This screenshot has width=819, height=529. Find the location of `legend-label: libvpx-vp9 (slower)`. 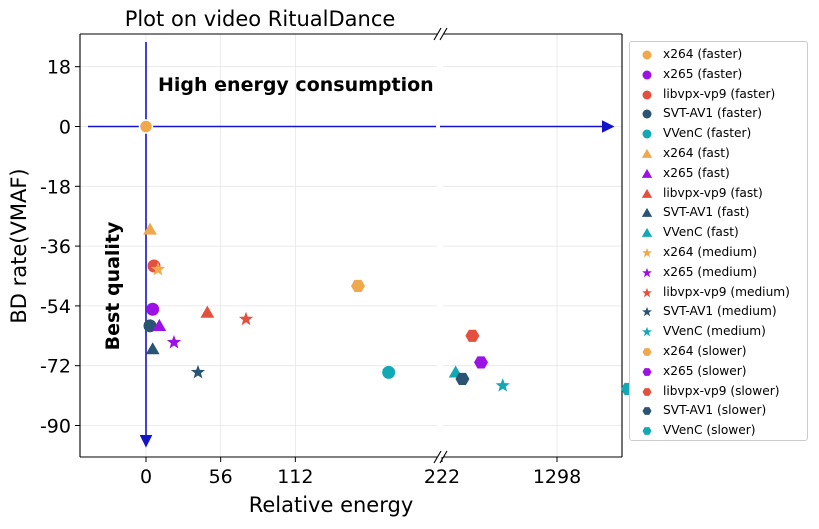

legend-label: libvpx-vp9 (slower) is located at coordinates (721, 390).